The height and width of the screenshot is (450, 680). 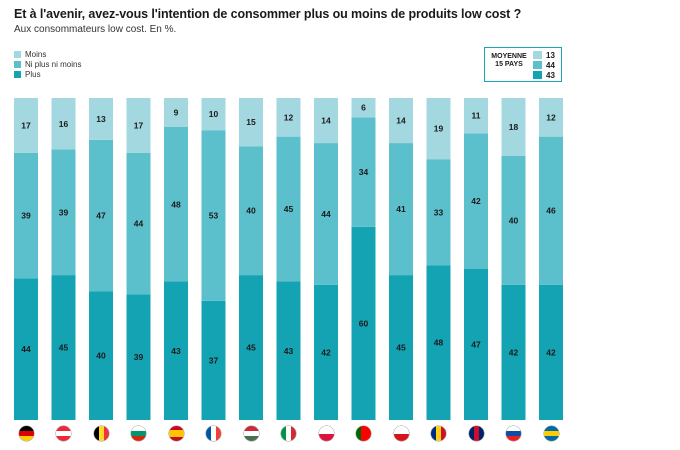 I want to click on data-label-moins-10: 14, so click(x=401, y=121).